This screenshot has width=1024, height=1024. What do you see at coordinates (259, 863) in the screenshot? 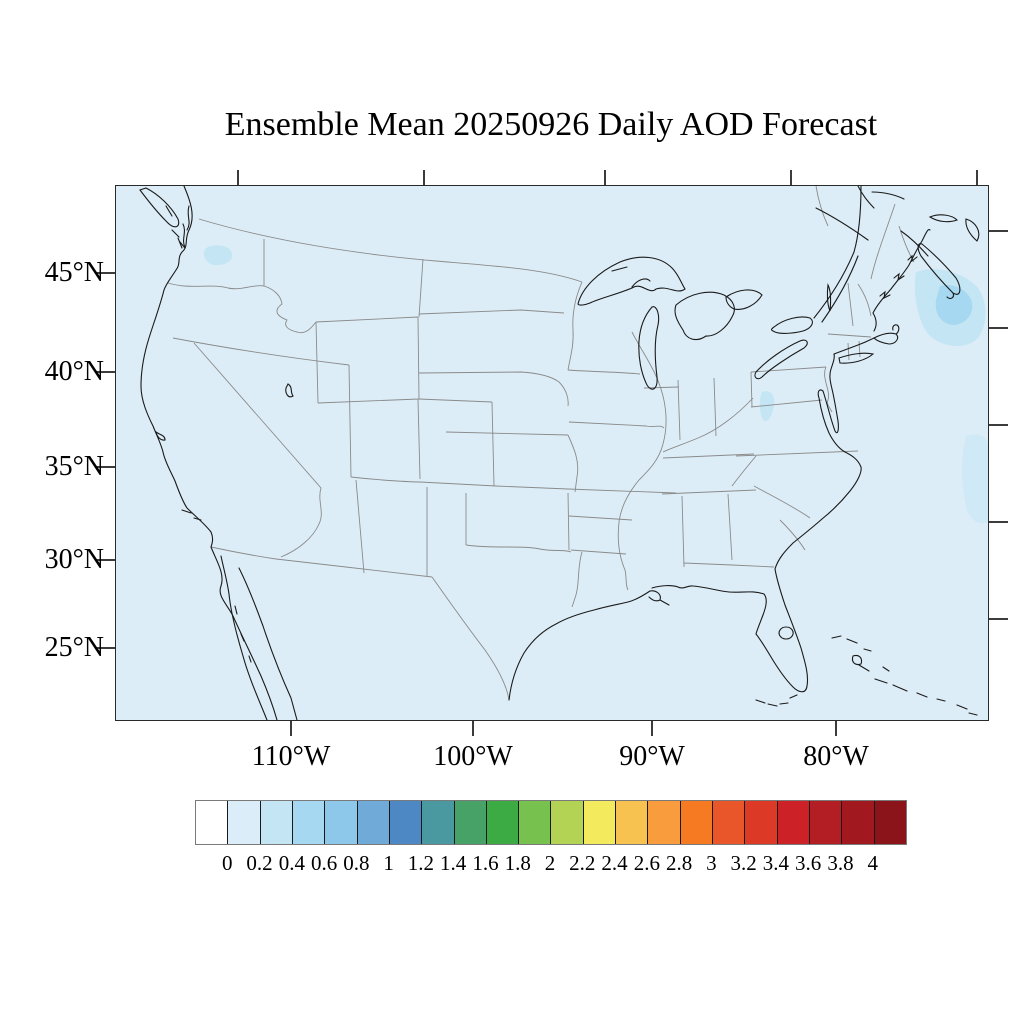
I see `colorbar-tick-label: 0.2` at bounding box center [259, 863].